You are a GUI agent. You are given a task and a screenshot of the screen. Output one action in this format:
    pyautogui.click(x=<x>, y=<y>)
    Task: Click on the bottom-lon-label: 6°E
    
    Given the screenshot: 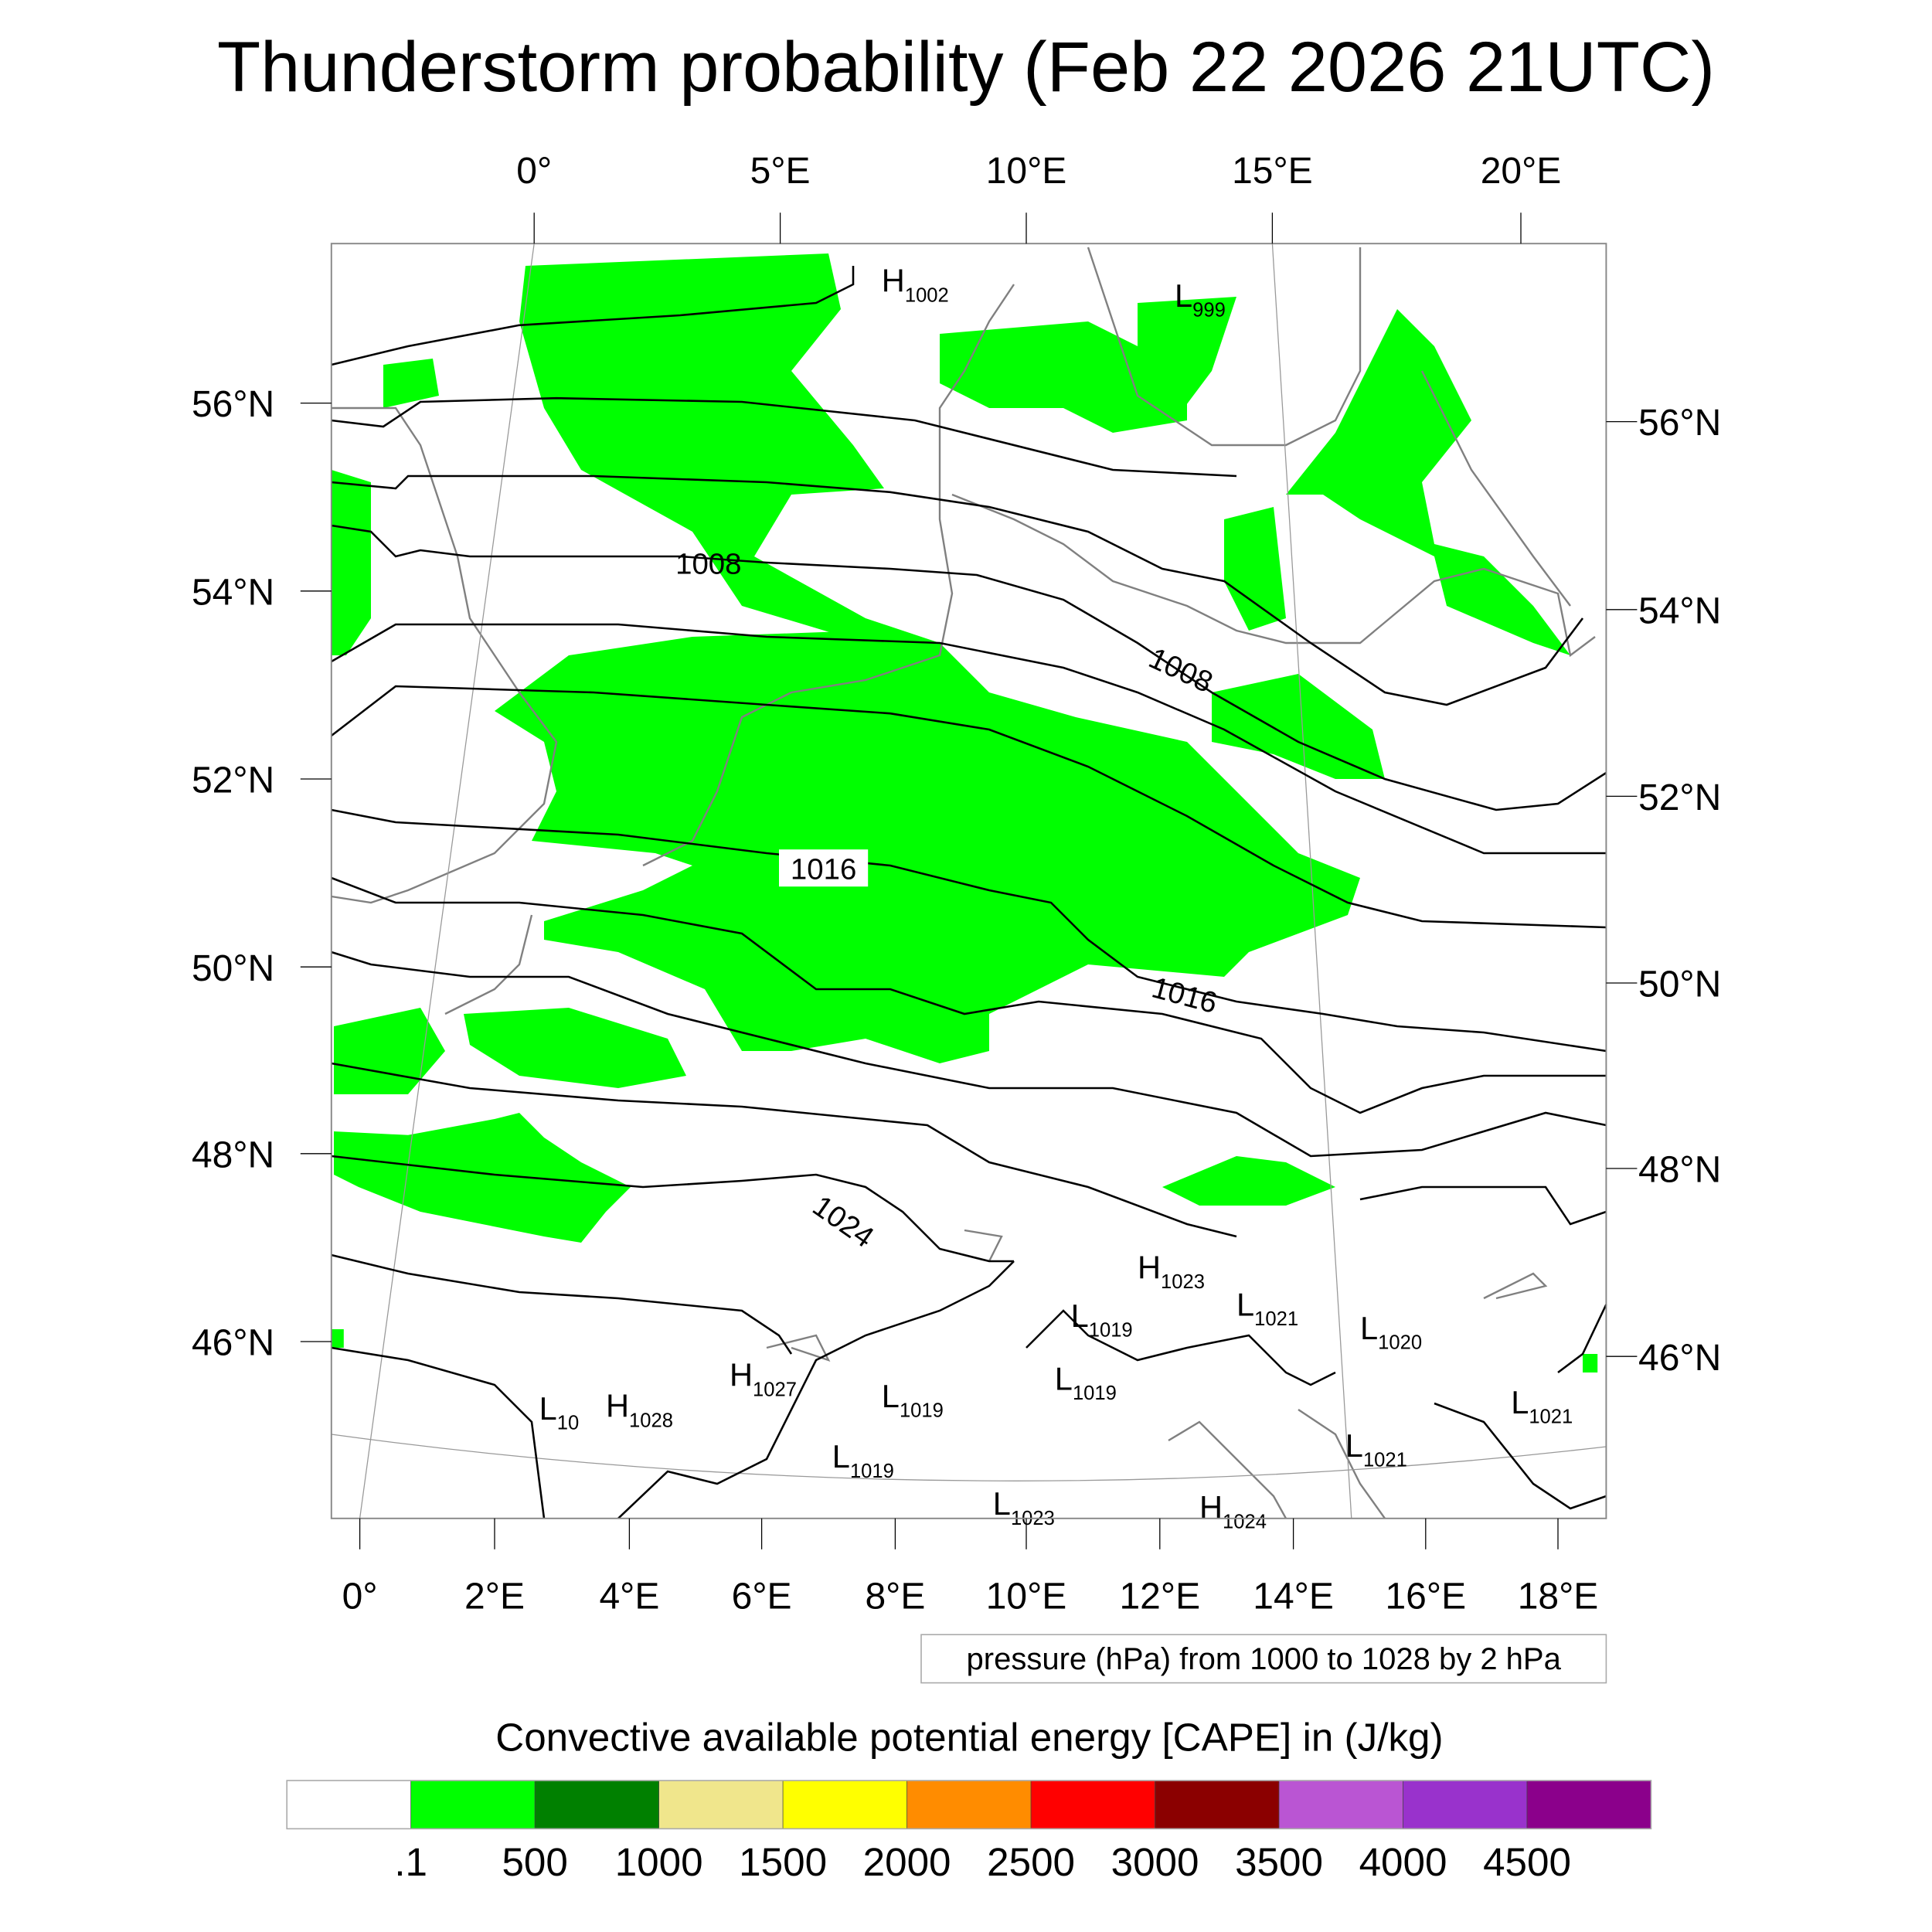 What is the action you would take?
    pyautogui.click(x=762, y=1597)
    